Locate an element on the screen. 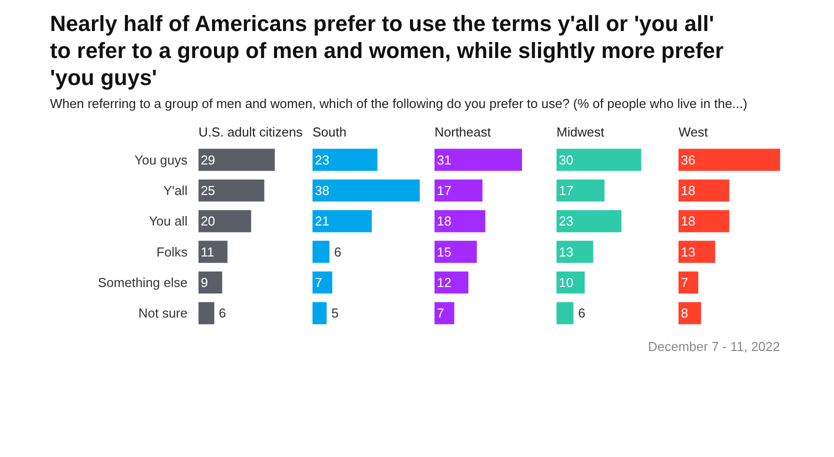  data-label: 21 is located at coordinates (322, 221).